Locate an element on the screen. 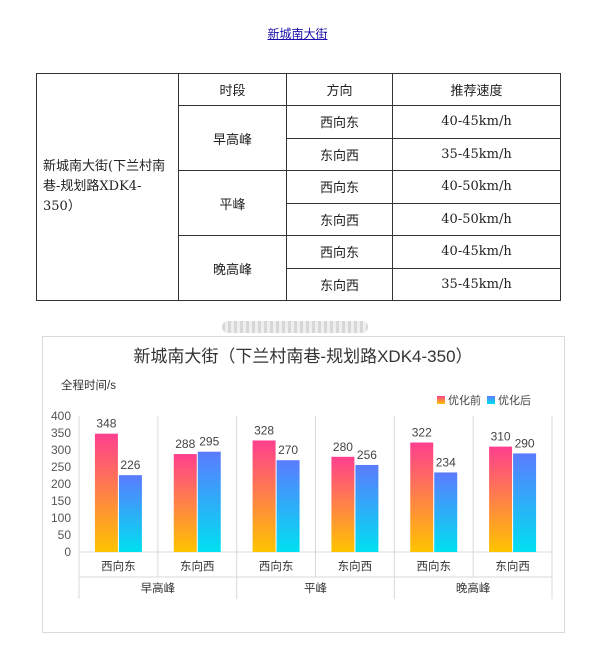 This screenshot has height=659, width=595. legend: 优化前 优化后 is located at coordinates (484, 400).